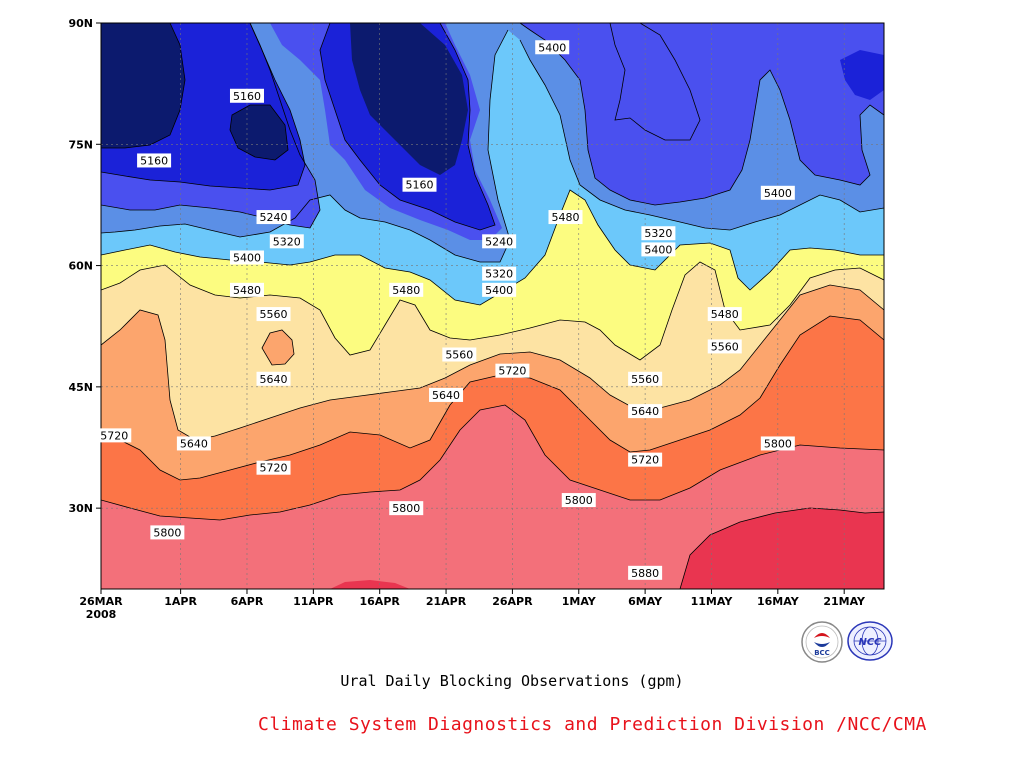 The image size is (1024, 768). I want to click on contour-label: 5240, so click(273, 217).